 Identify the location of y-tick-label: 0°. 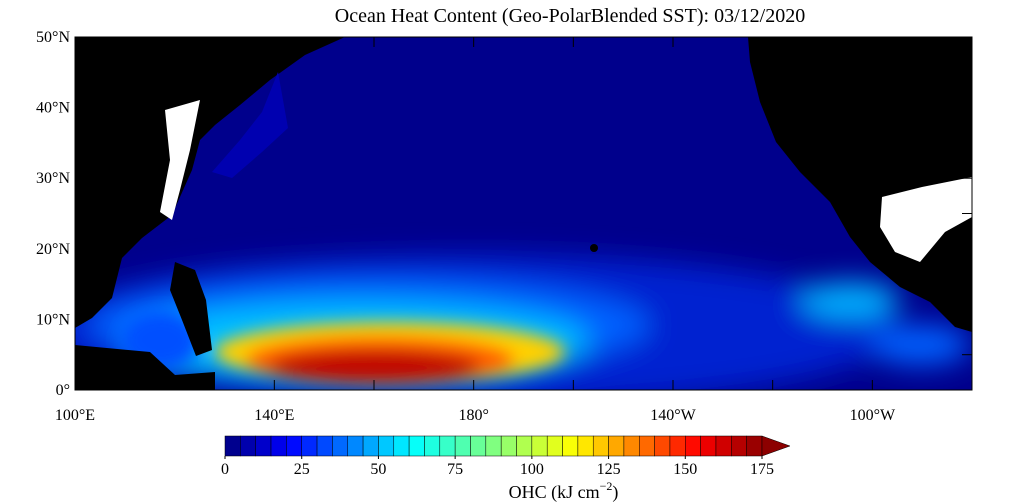
(63, 390).